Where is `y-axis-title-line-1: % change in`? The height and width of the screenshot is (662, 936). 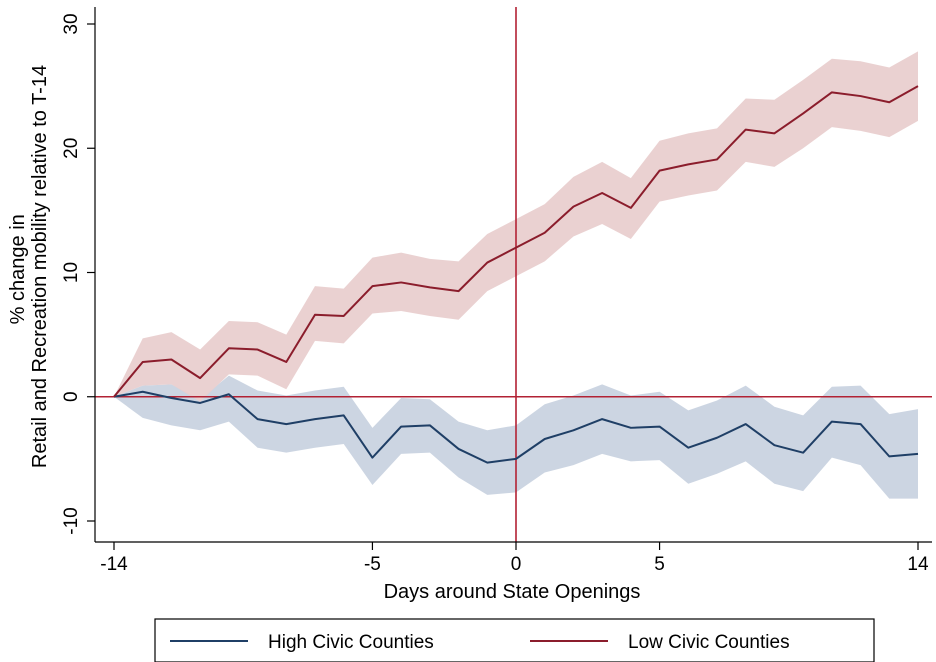 y-axis-title-line-1: % change in is located at coordinates (18, 269).